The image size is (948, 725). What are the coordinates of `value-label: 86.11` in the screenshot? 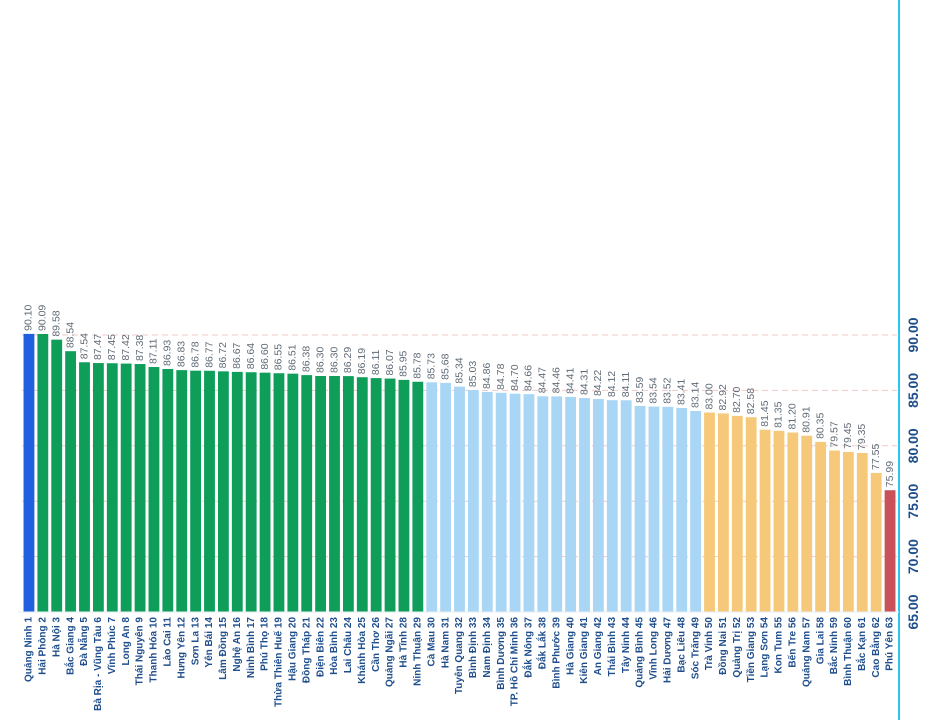 It's located at (376, 362).